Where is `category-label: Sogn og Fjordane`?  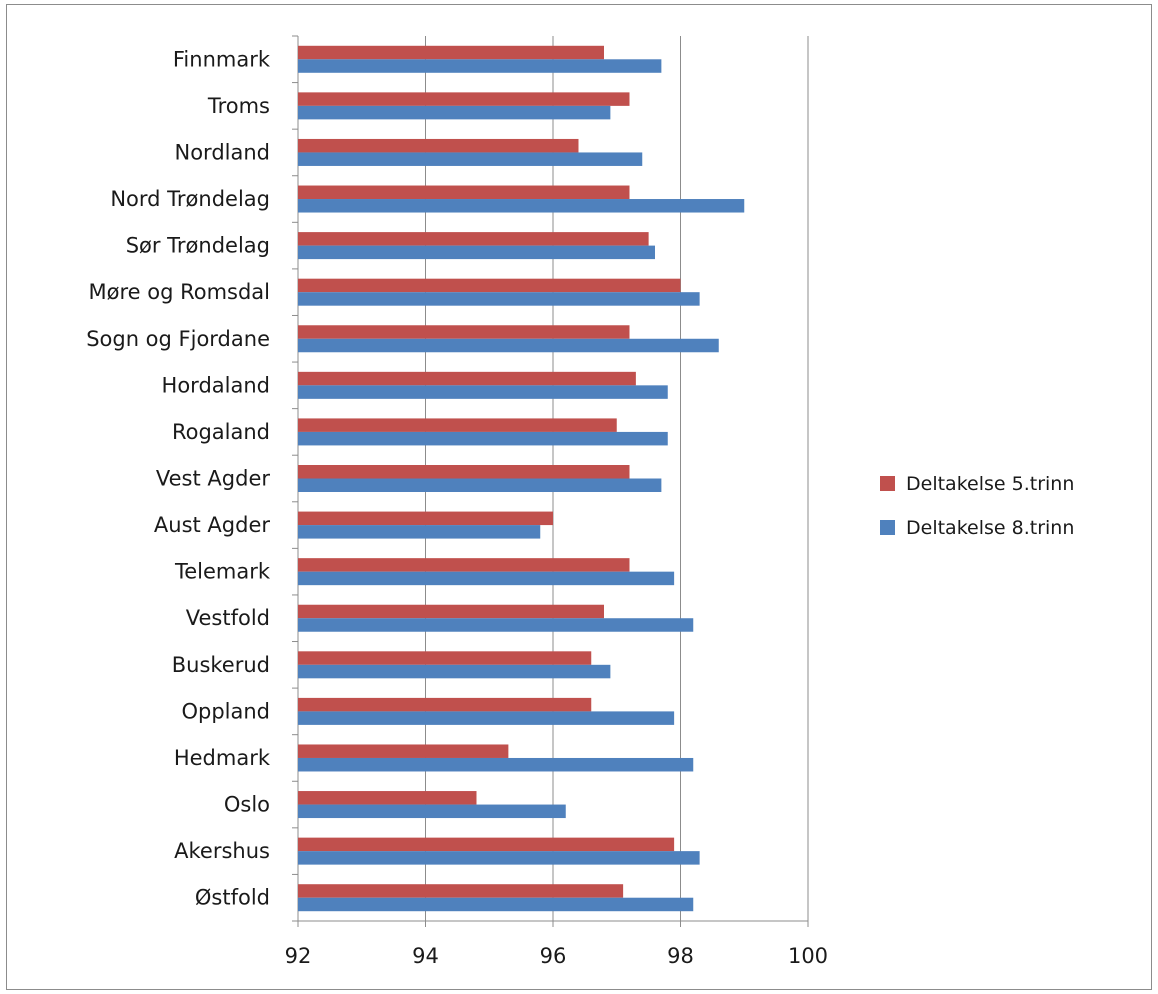
category-label: Sogn og Fjordane is located at coordinates (178, 339).